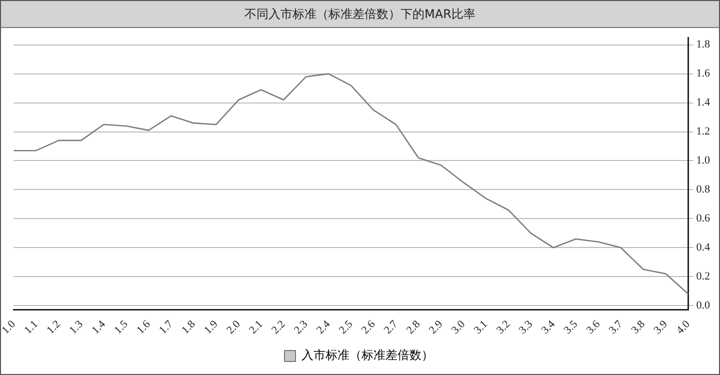  Describe the element at coordinates (503, 327) in the screenshot. I see `x-tick-label: 3.2` at that location.